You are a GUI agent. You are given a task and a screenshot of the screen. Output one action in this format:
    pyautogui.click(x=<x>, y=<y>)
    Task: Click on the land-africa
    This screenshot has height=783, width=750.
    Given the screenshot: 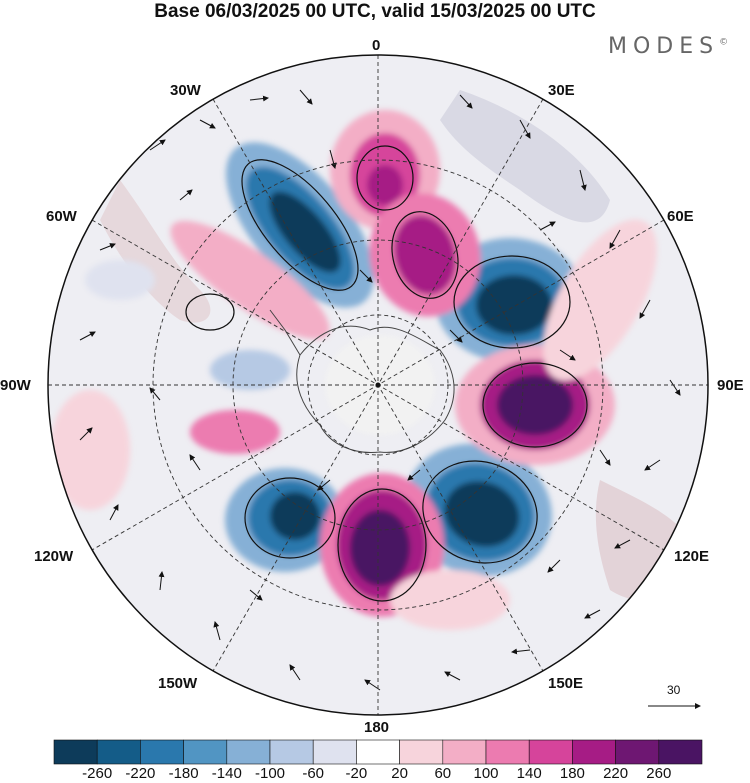 What is the action you would take?
    pyautogui.click(x=525, y=156)
    